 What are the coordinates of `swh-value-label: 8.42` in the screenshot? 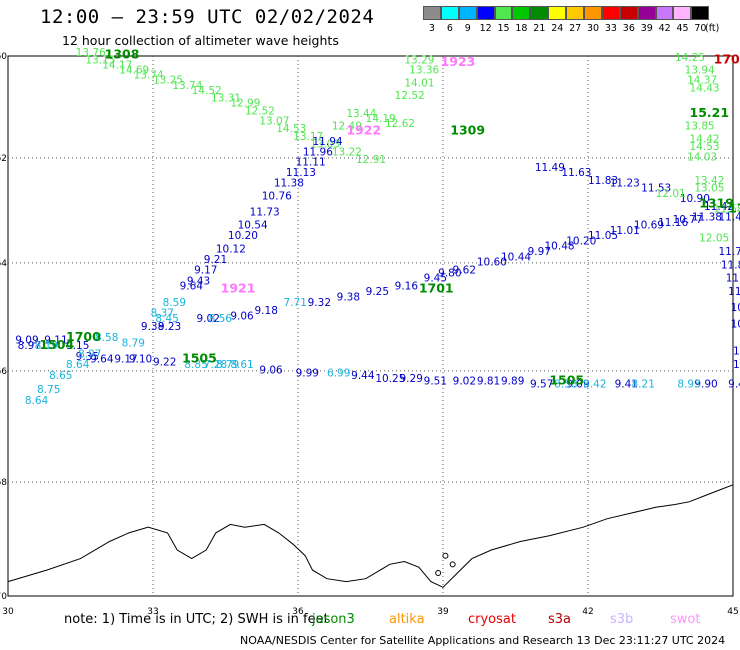 It's located at (594, 384).